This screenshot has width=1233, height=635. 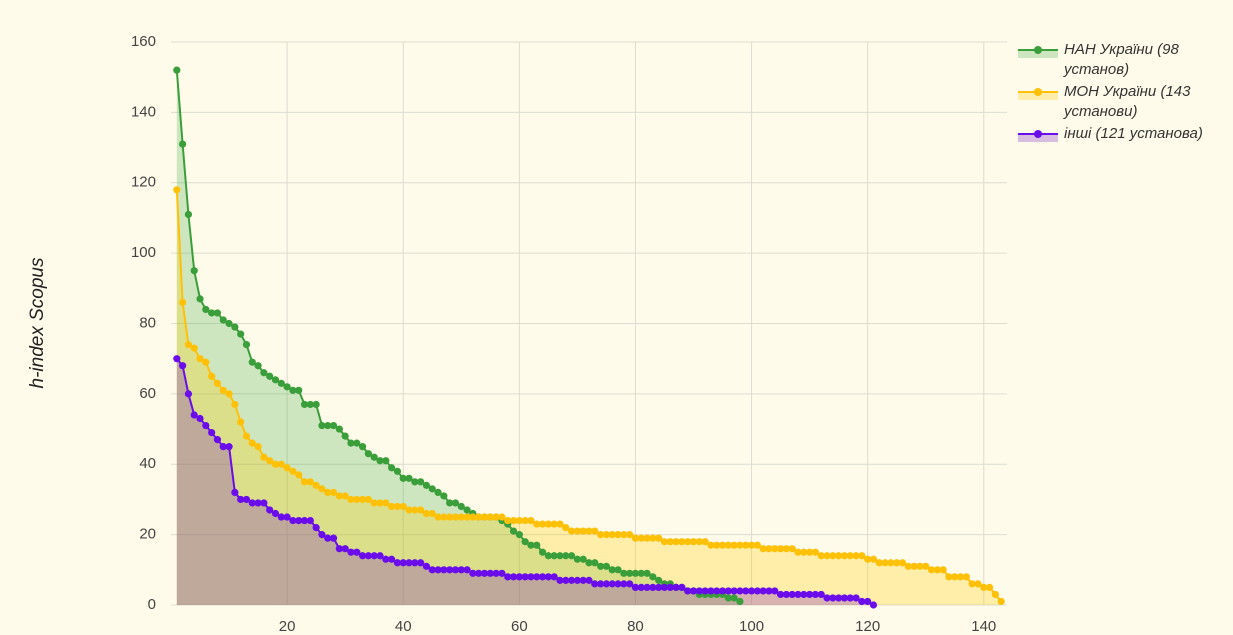 What do you see at coordinates (147, 322) in the screenshot?
I see `y-tick-label: 80` at bounding box center [147, 322].